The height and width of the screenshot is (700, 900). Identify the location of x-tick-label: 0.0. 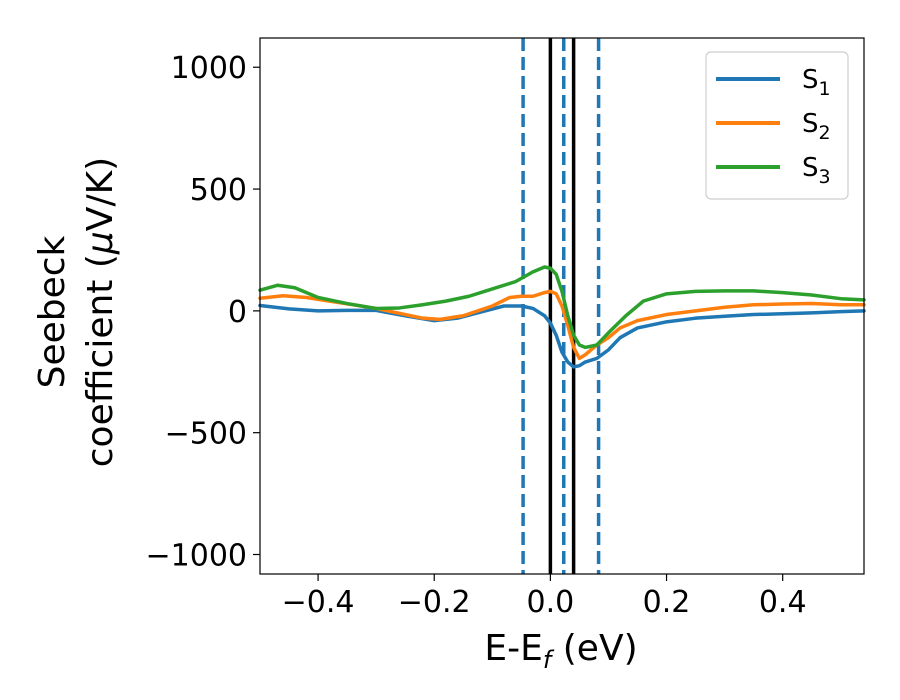
(551, 602).